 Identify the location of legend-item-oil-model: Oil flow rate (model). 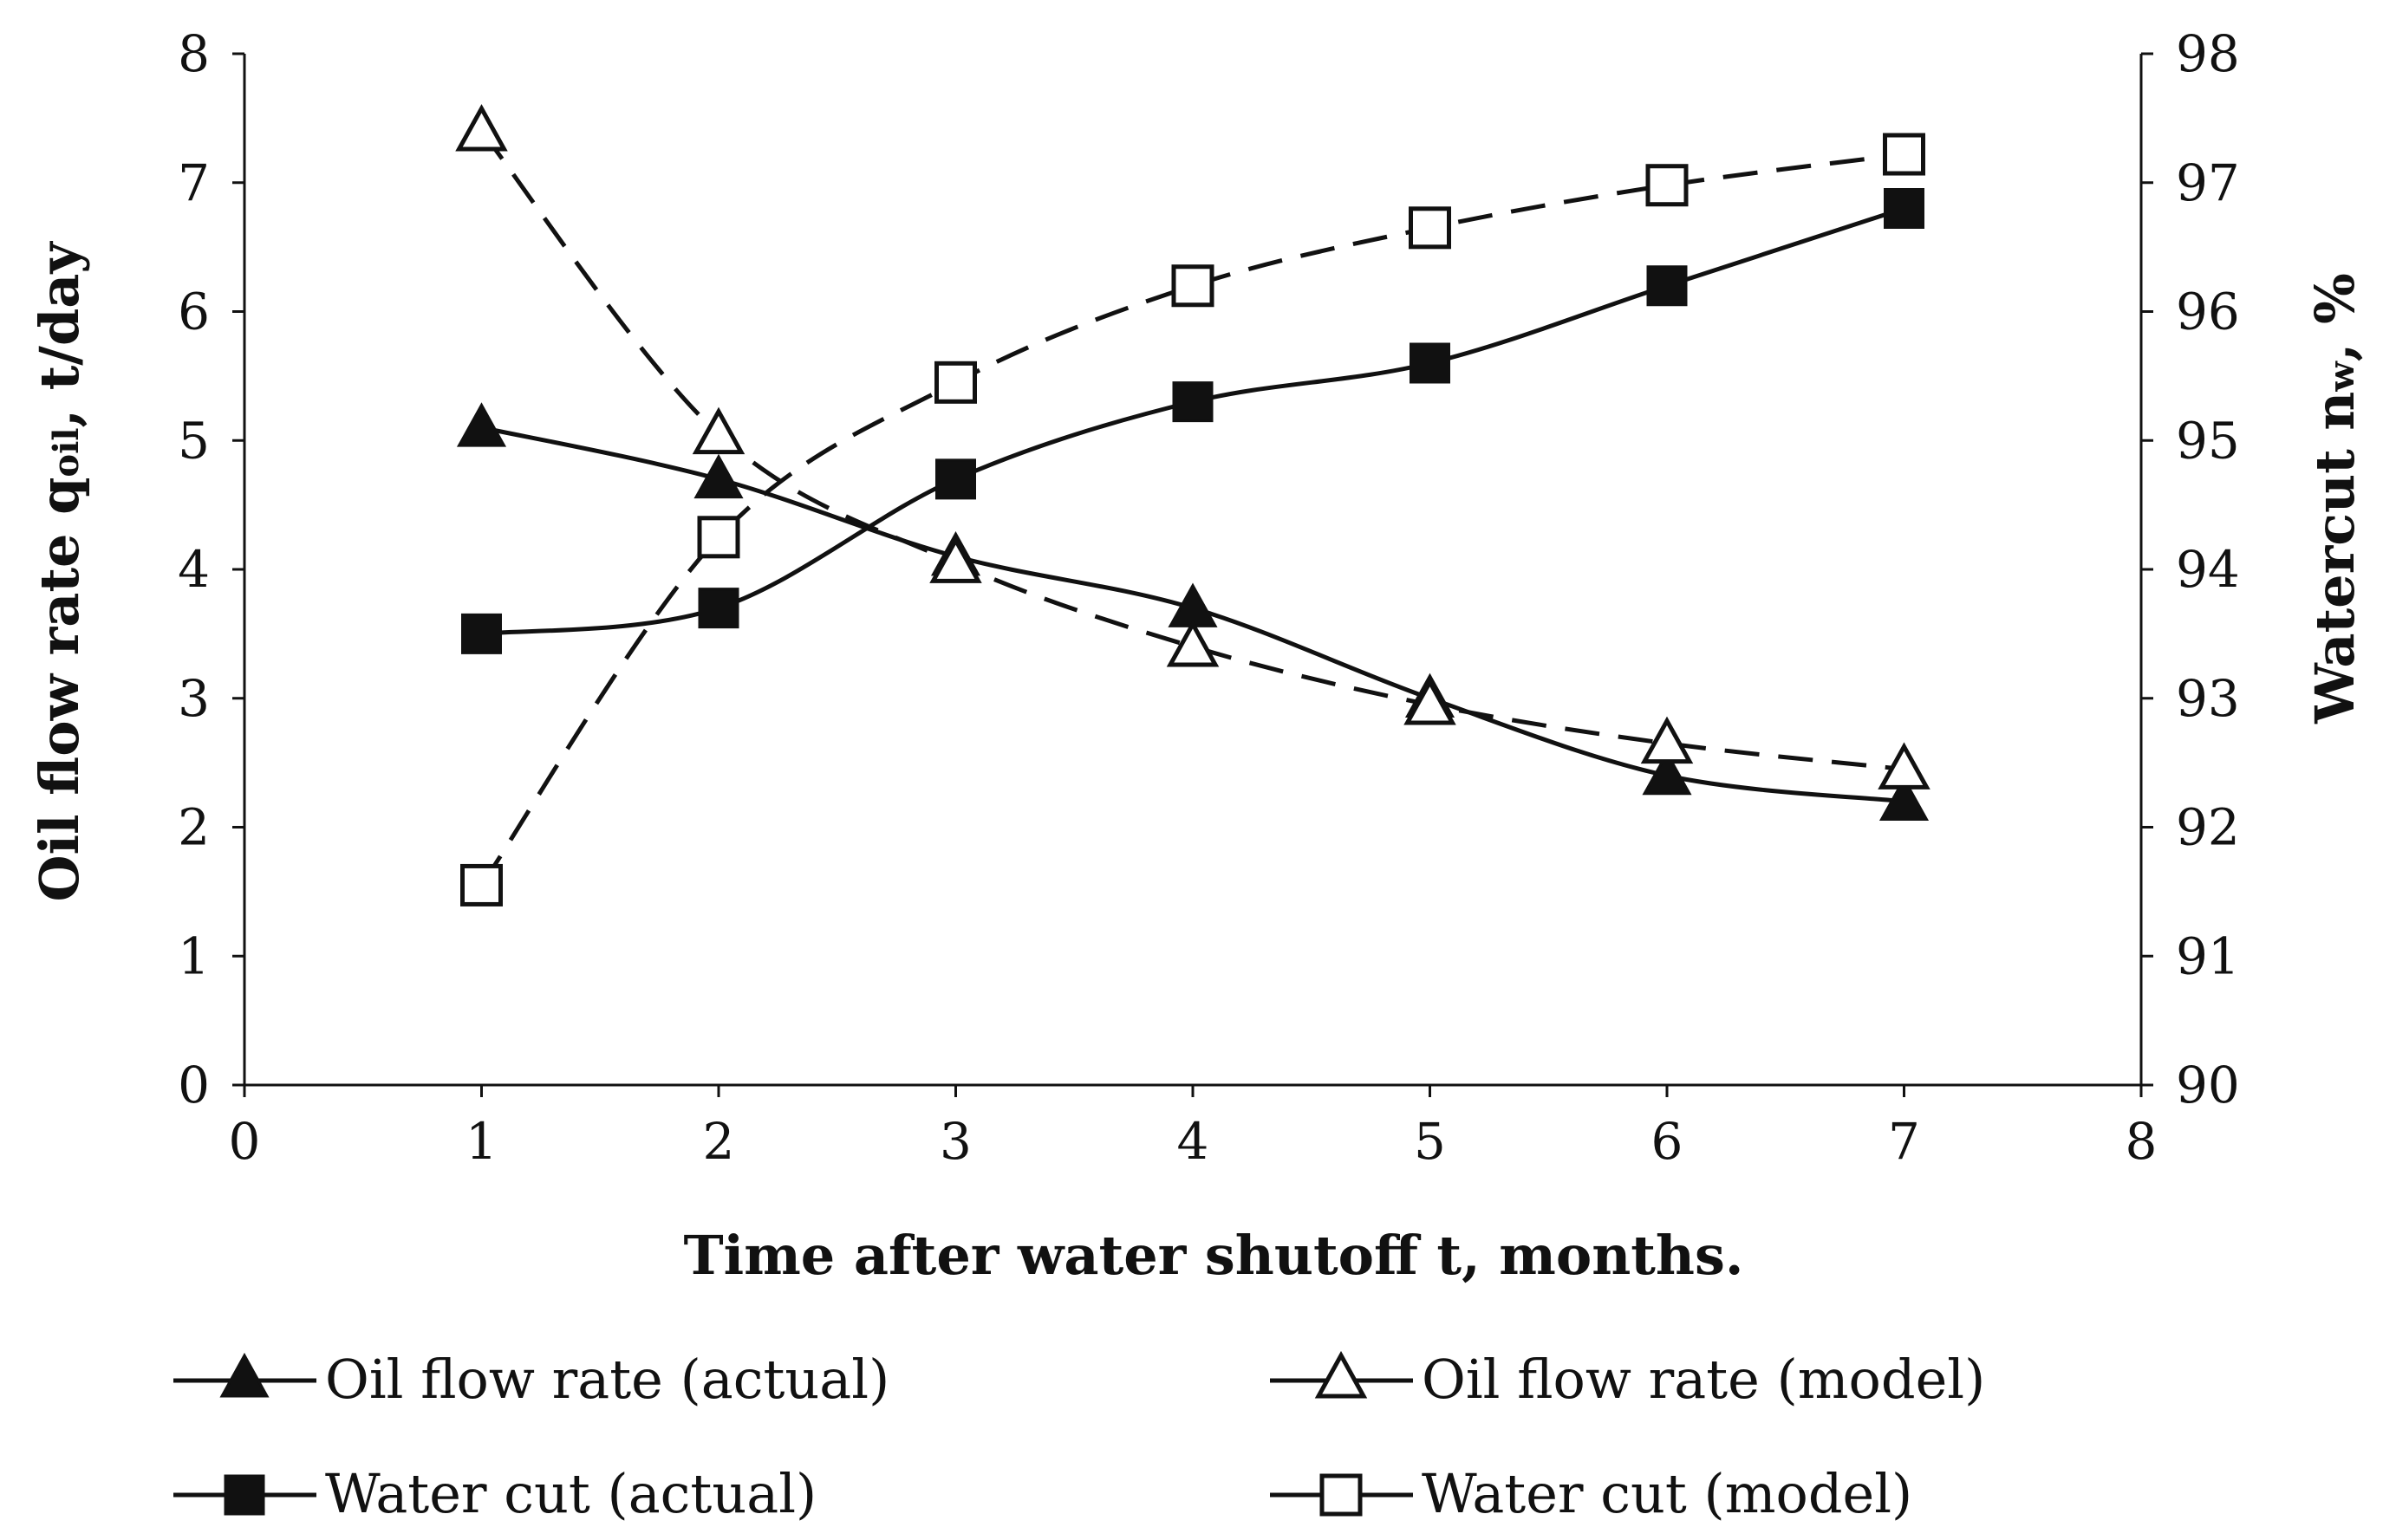
(1628, 1380).